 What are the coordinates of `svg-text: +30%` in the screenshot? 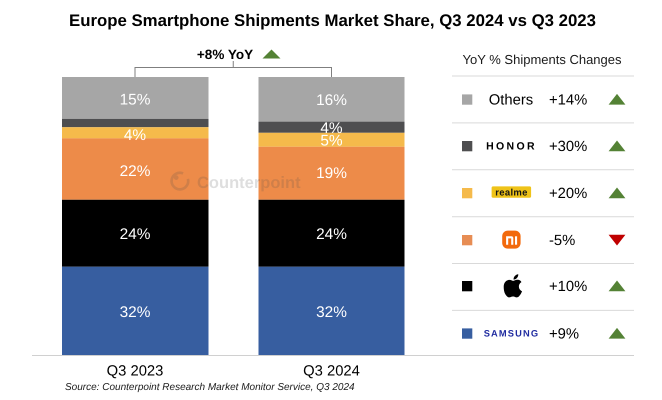 It's located at (568, 147).